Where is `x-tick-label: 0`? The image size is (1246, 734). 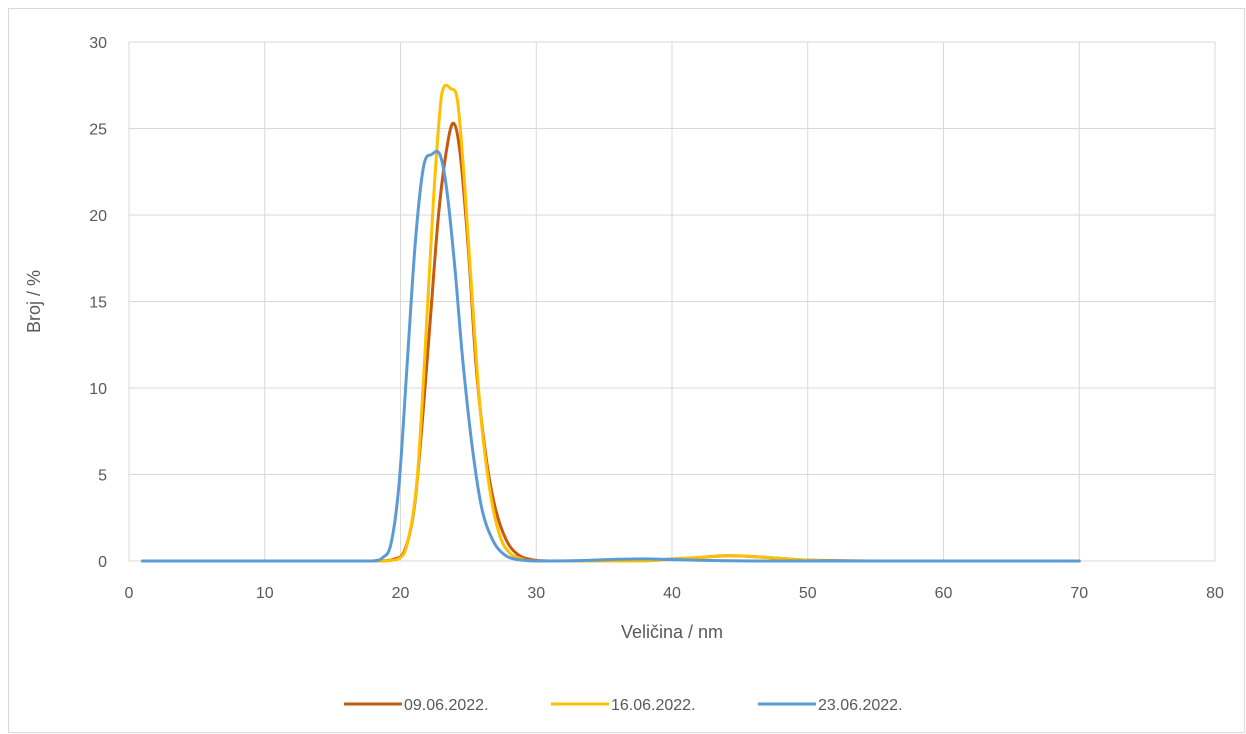
x-tick-label: 0 is located at coordinates (129, 593).